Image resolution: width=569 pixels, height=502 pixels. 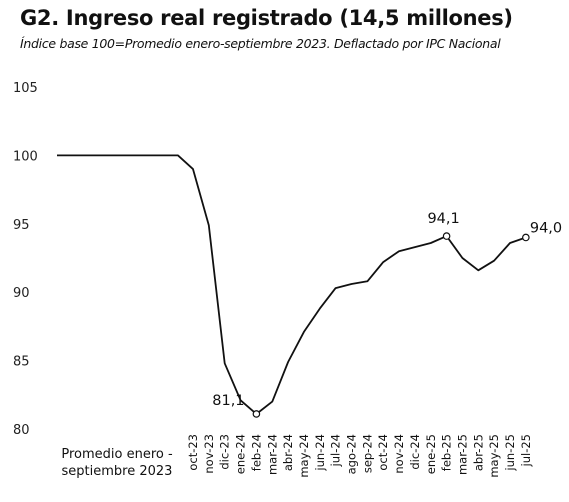 What do you see at coordinates (117, 454) in the screenshot?
I see `x-tick-label: Promedio enero -` at bounding box center [117, 454].